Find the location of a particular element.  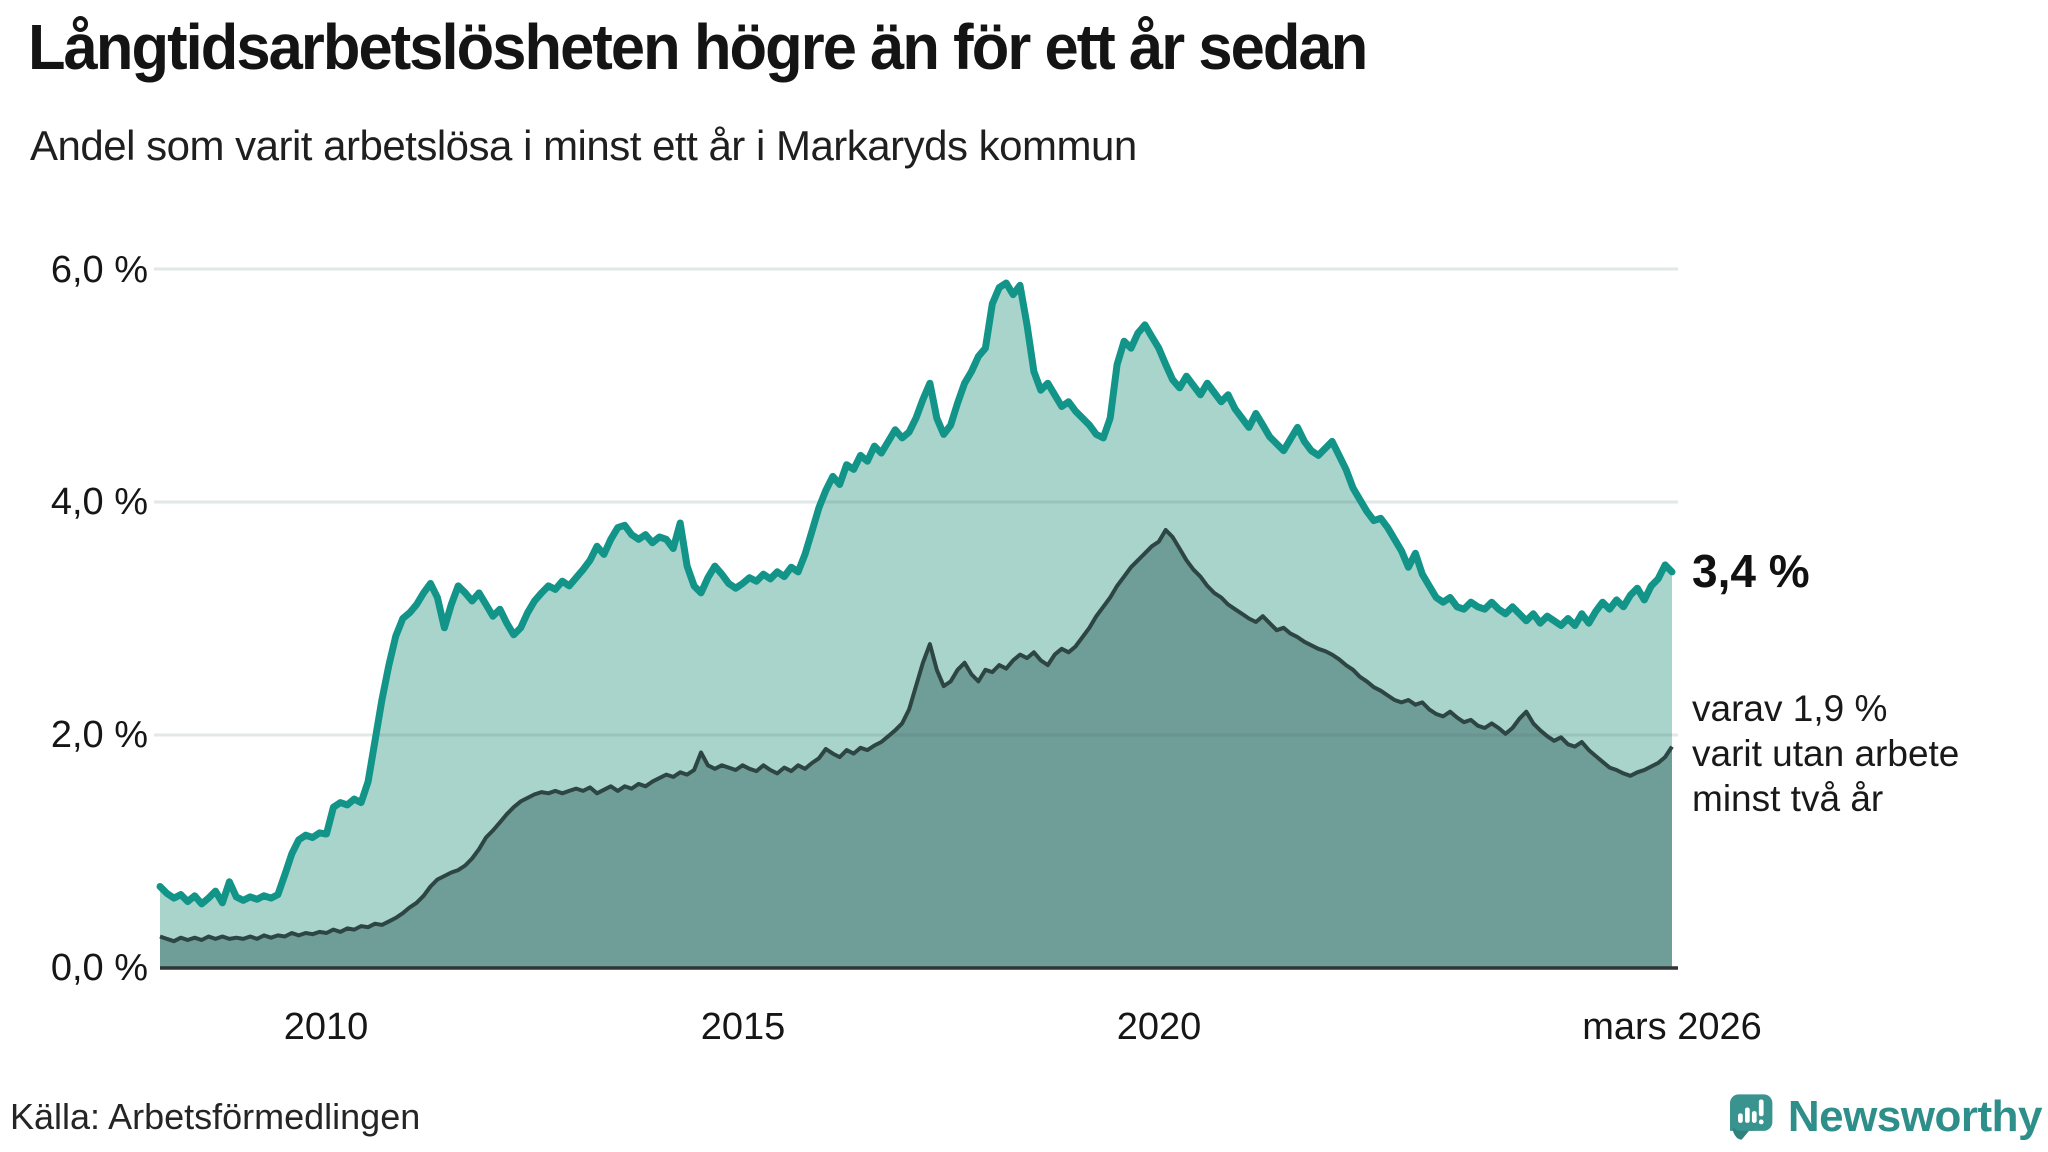

y-tick-label-4: 4,0 % is located at coordinates (99, 502).